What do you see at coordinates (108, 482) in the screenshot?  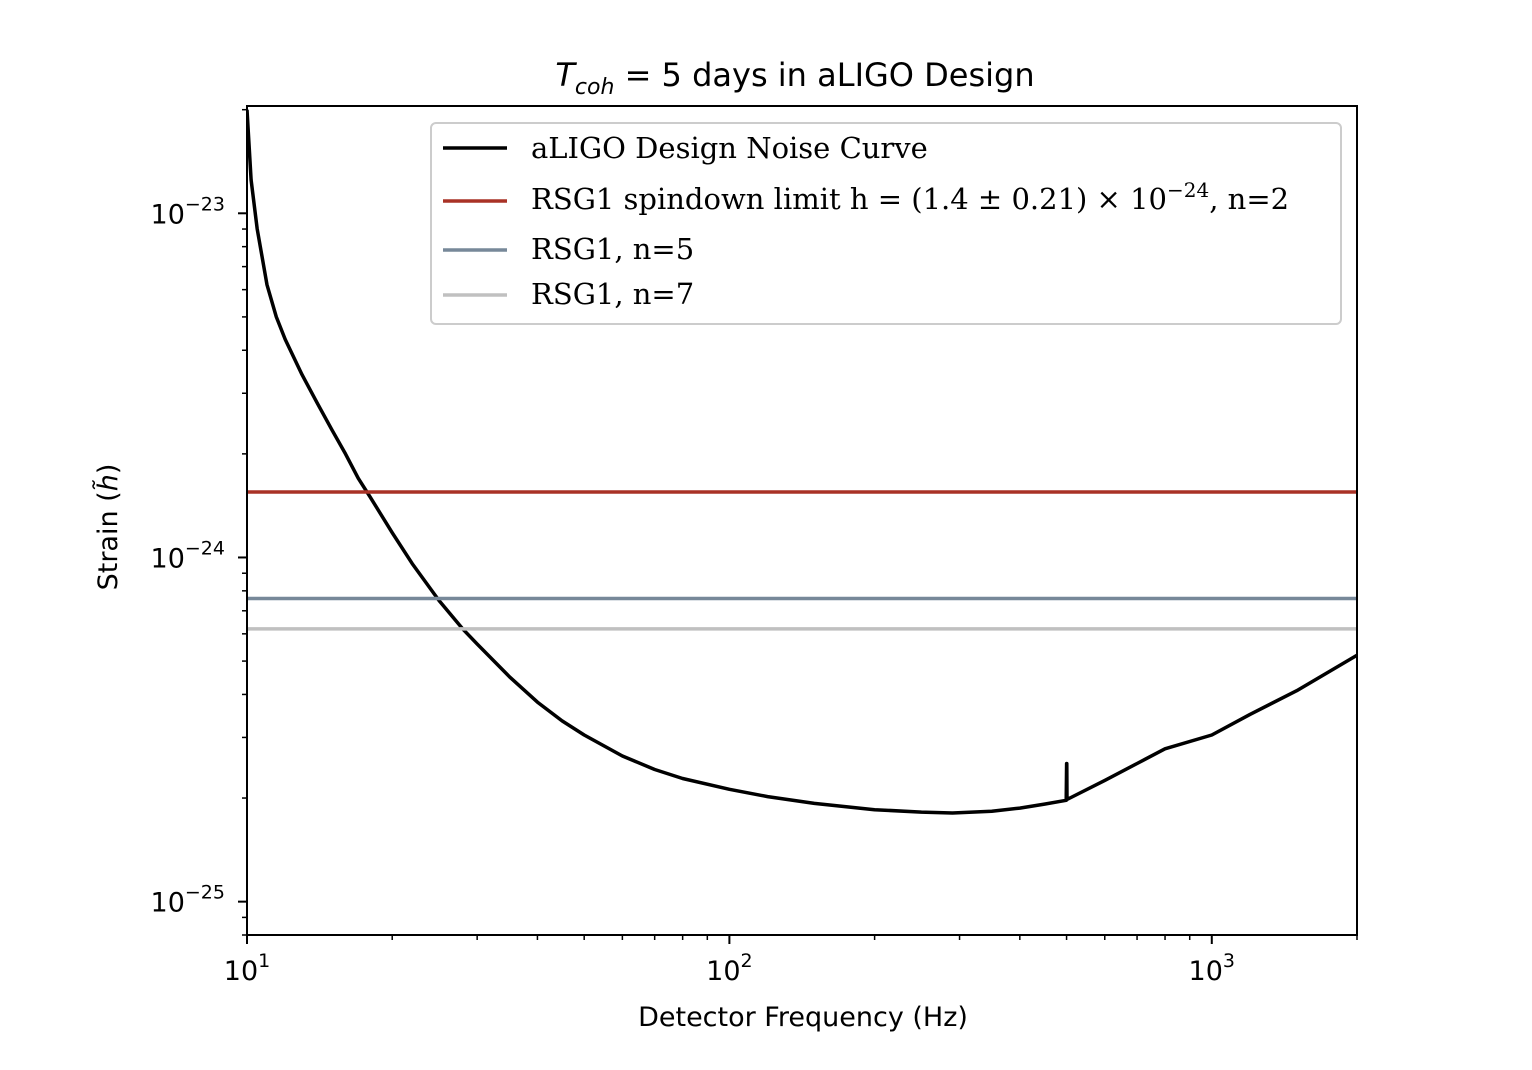 I see `y-axis-label-symbol: h̃` at bounding box center [108, 482].